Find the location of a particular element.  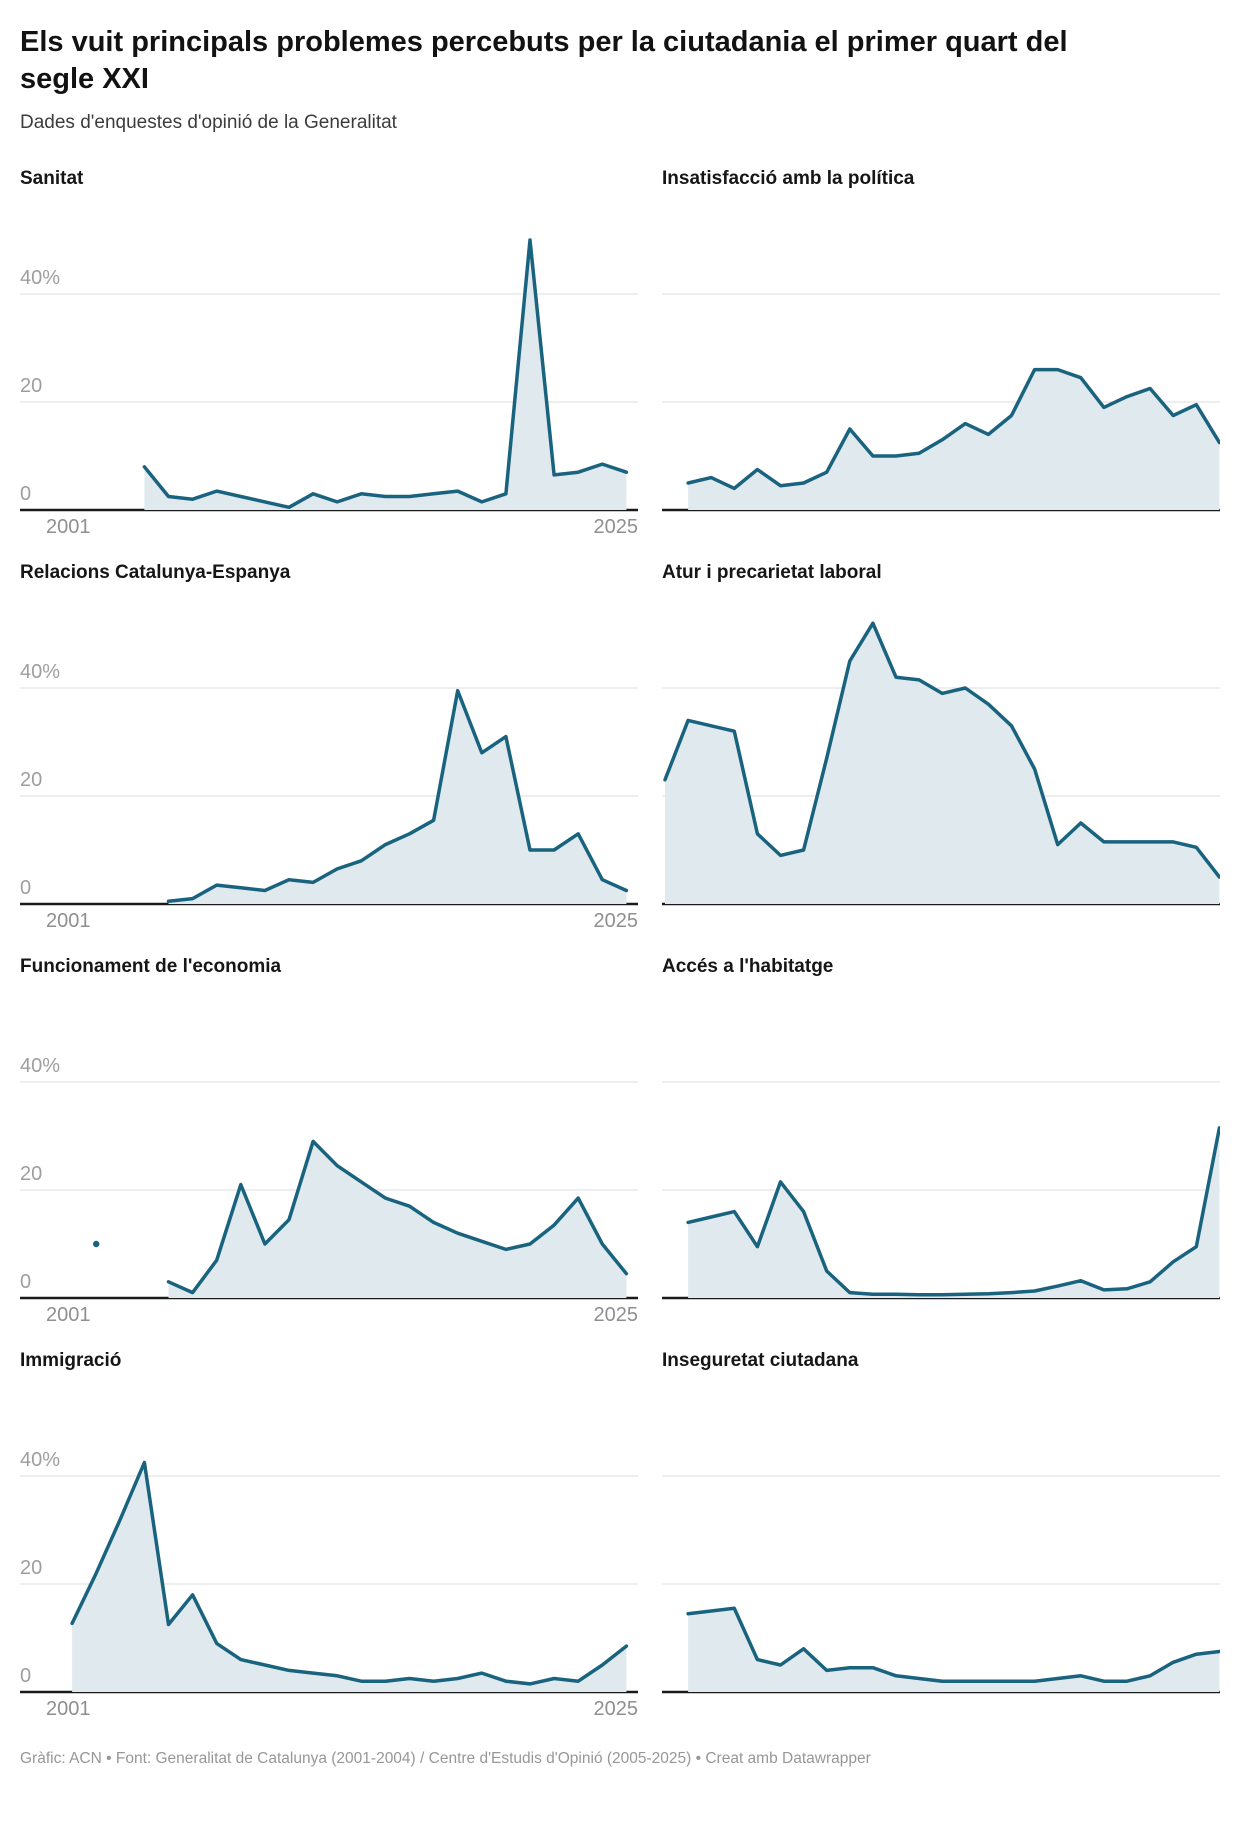

chart-title: Immigració is located at coordinates (71, 1361).